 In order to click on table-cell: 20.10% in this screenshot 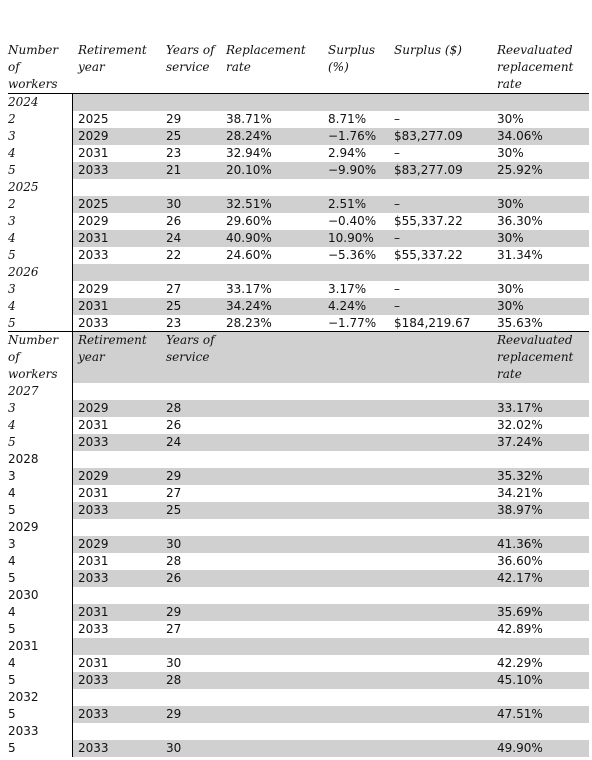, I will do `click(249, 170)`.